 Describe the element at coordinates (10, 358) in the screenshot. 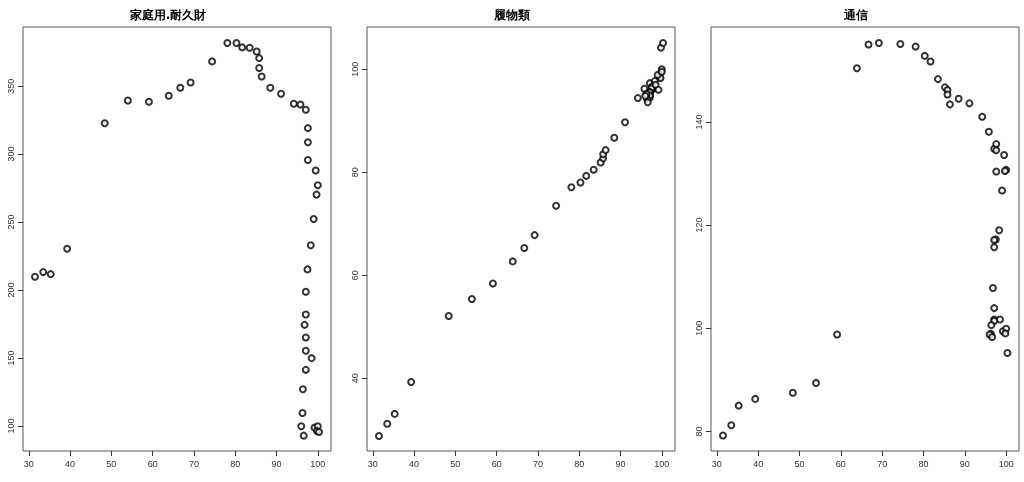

I see `y-tick-label: 150` at that location.